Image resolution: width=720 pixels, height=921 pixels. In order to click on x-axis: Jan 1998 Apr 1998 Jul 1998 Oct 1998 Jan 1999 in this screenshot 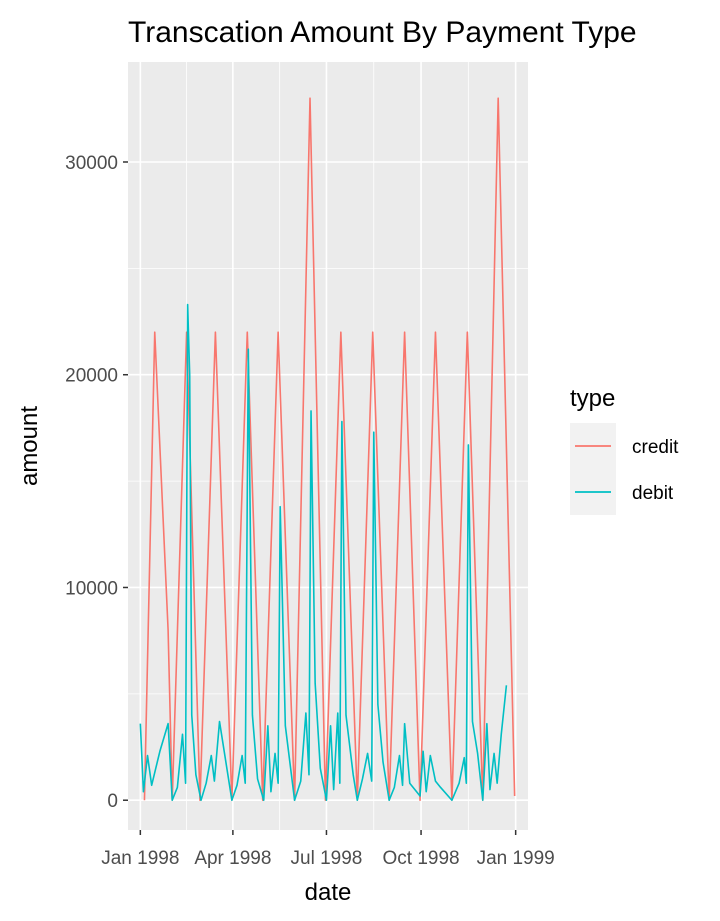, I will do `click(328, 849)`.